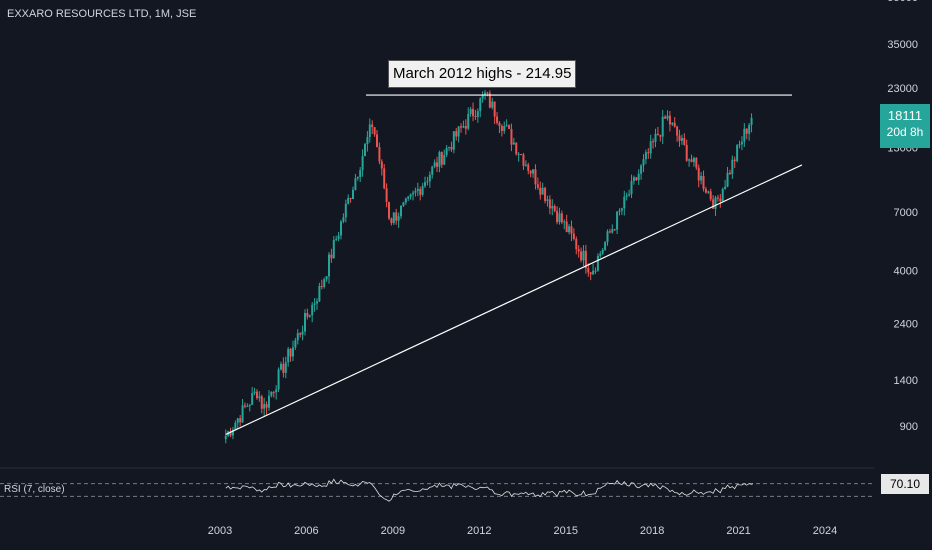  Describe the element at coordinates (489, 490) in the screenshot. I see `rsi-line` at that location.